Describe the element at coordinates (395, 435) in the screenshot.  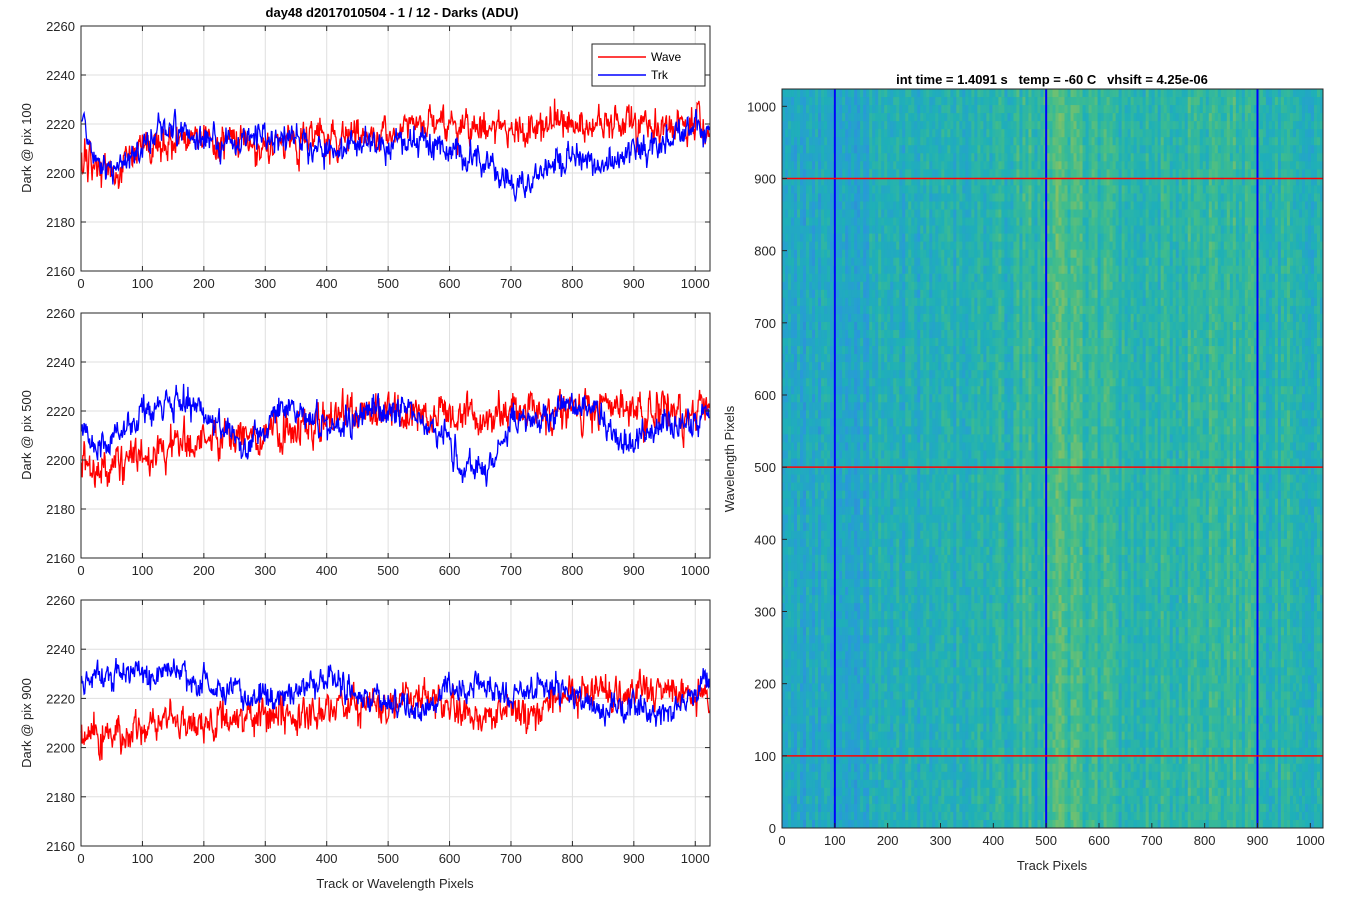
I see `series-lines` at that location.